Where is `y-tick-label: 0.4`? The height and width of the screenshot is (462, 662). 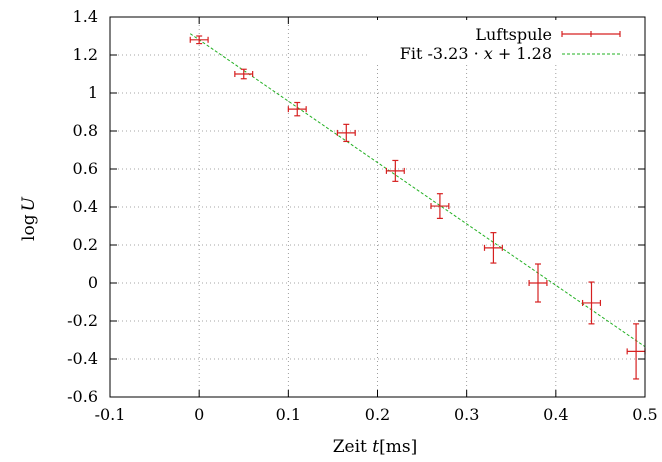
y-tick-label: 0.4 is located at coordinates (85, 206).